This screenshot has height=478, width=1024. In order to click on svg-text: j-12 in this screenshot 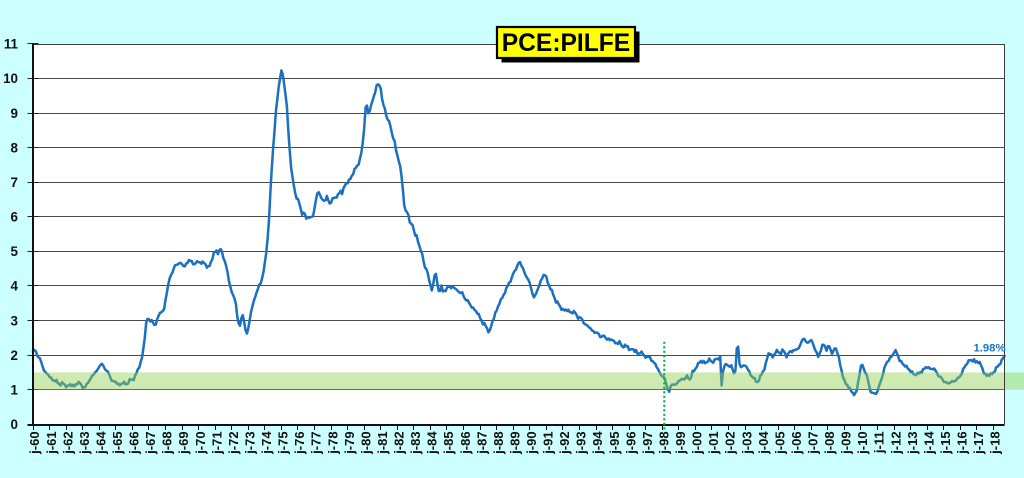, I will do `click(895, 442)`.